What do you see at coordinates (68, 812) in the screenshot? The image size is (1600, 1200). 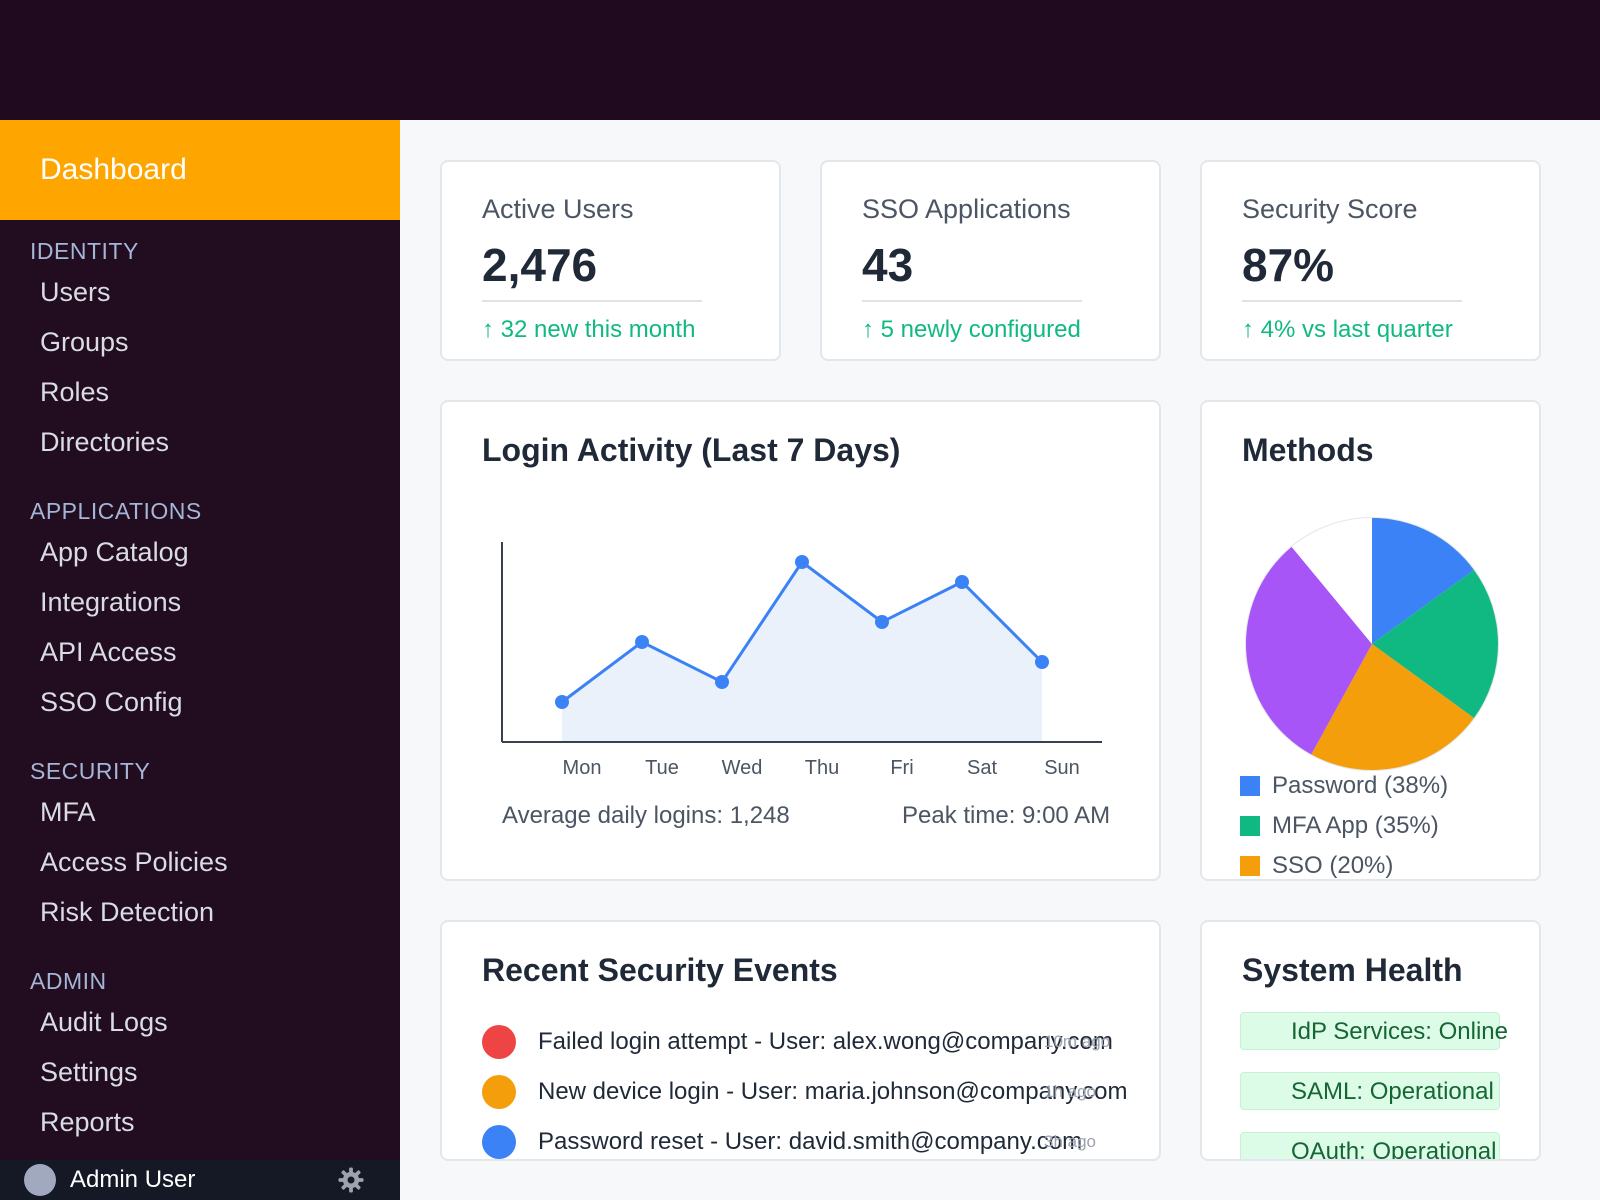 I see `sidebar-item-mfa: MFA` at bounding box center [68, 812].